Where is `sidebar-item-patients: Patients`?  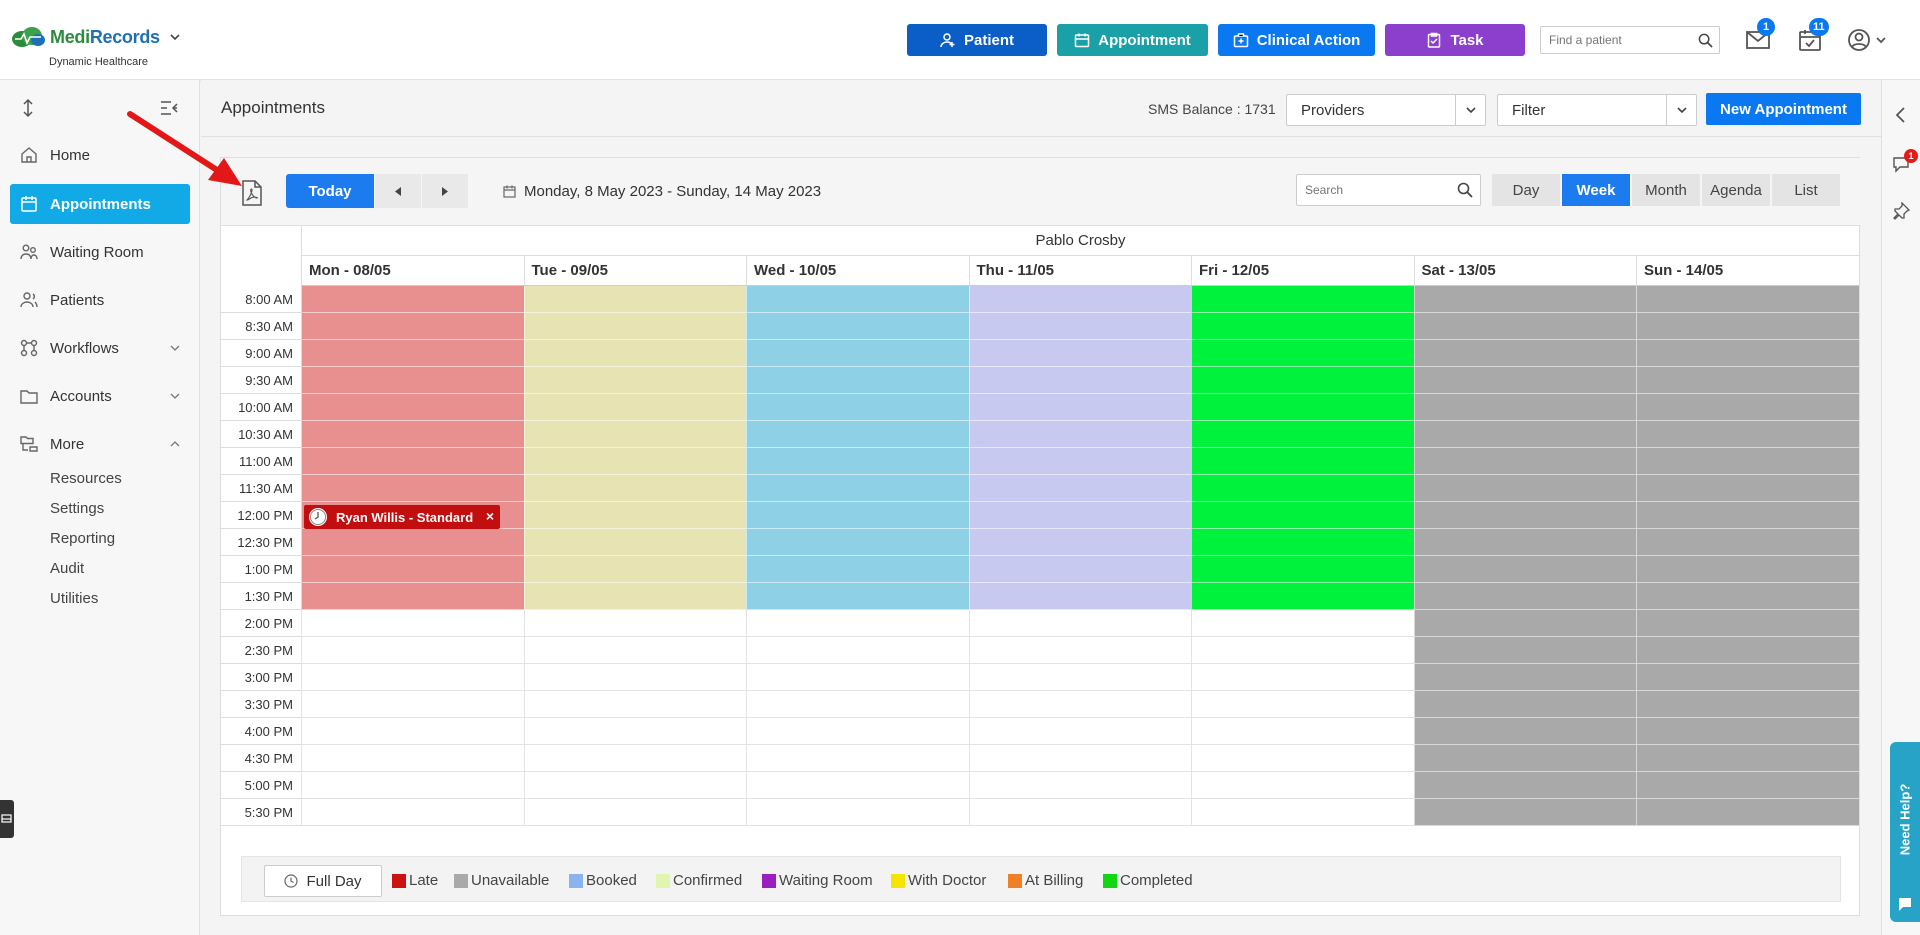 sidebar-item-patients: Patients is located at coordinates (100, 300).